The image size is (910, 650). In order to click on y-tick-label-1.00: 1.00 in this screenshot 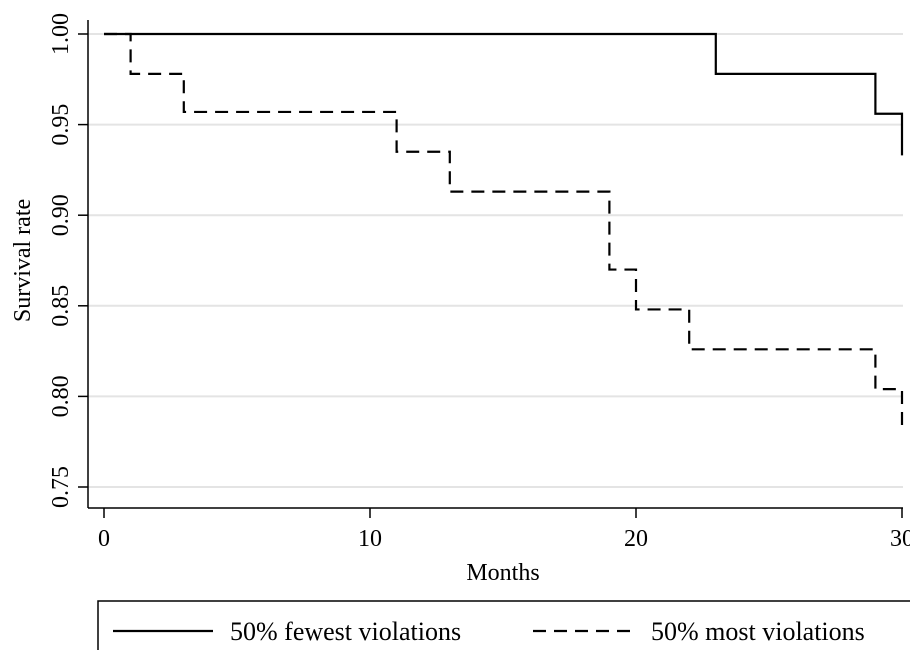, I will do `click(61, 34)`.